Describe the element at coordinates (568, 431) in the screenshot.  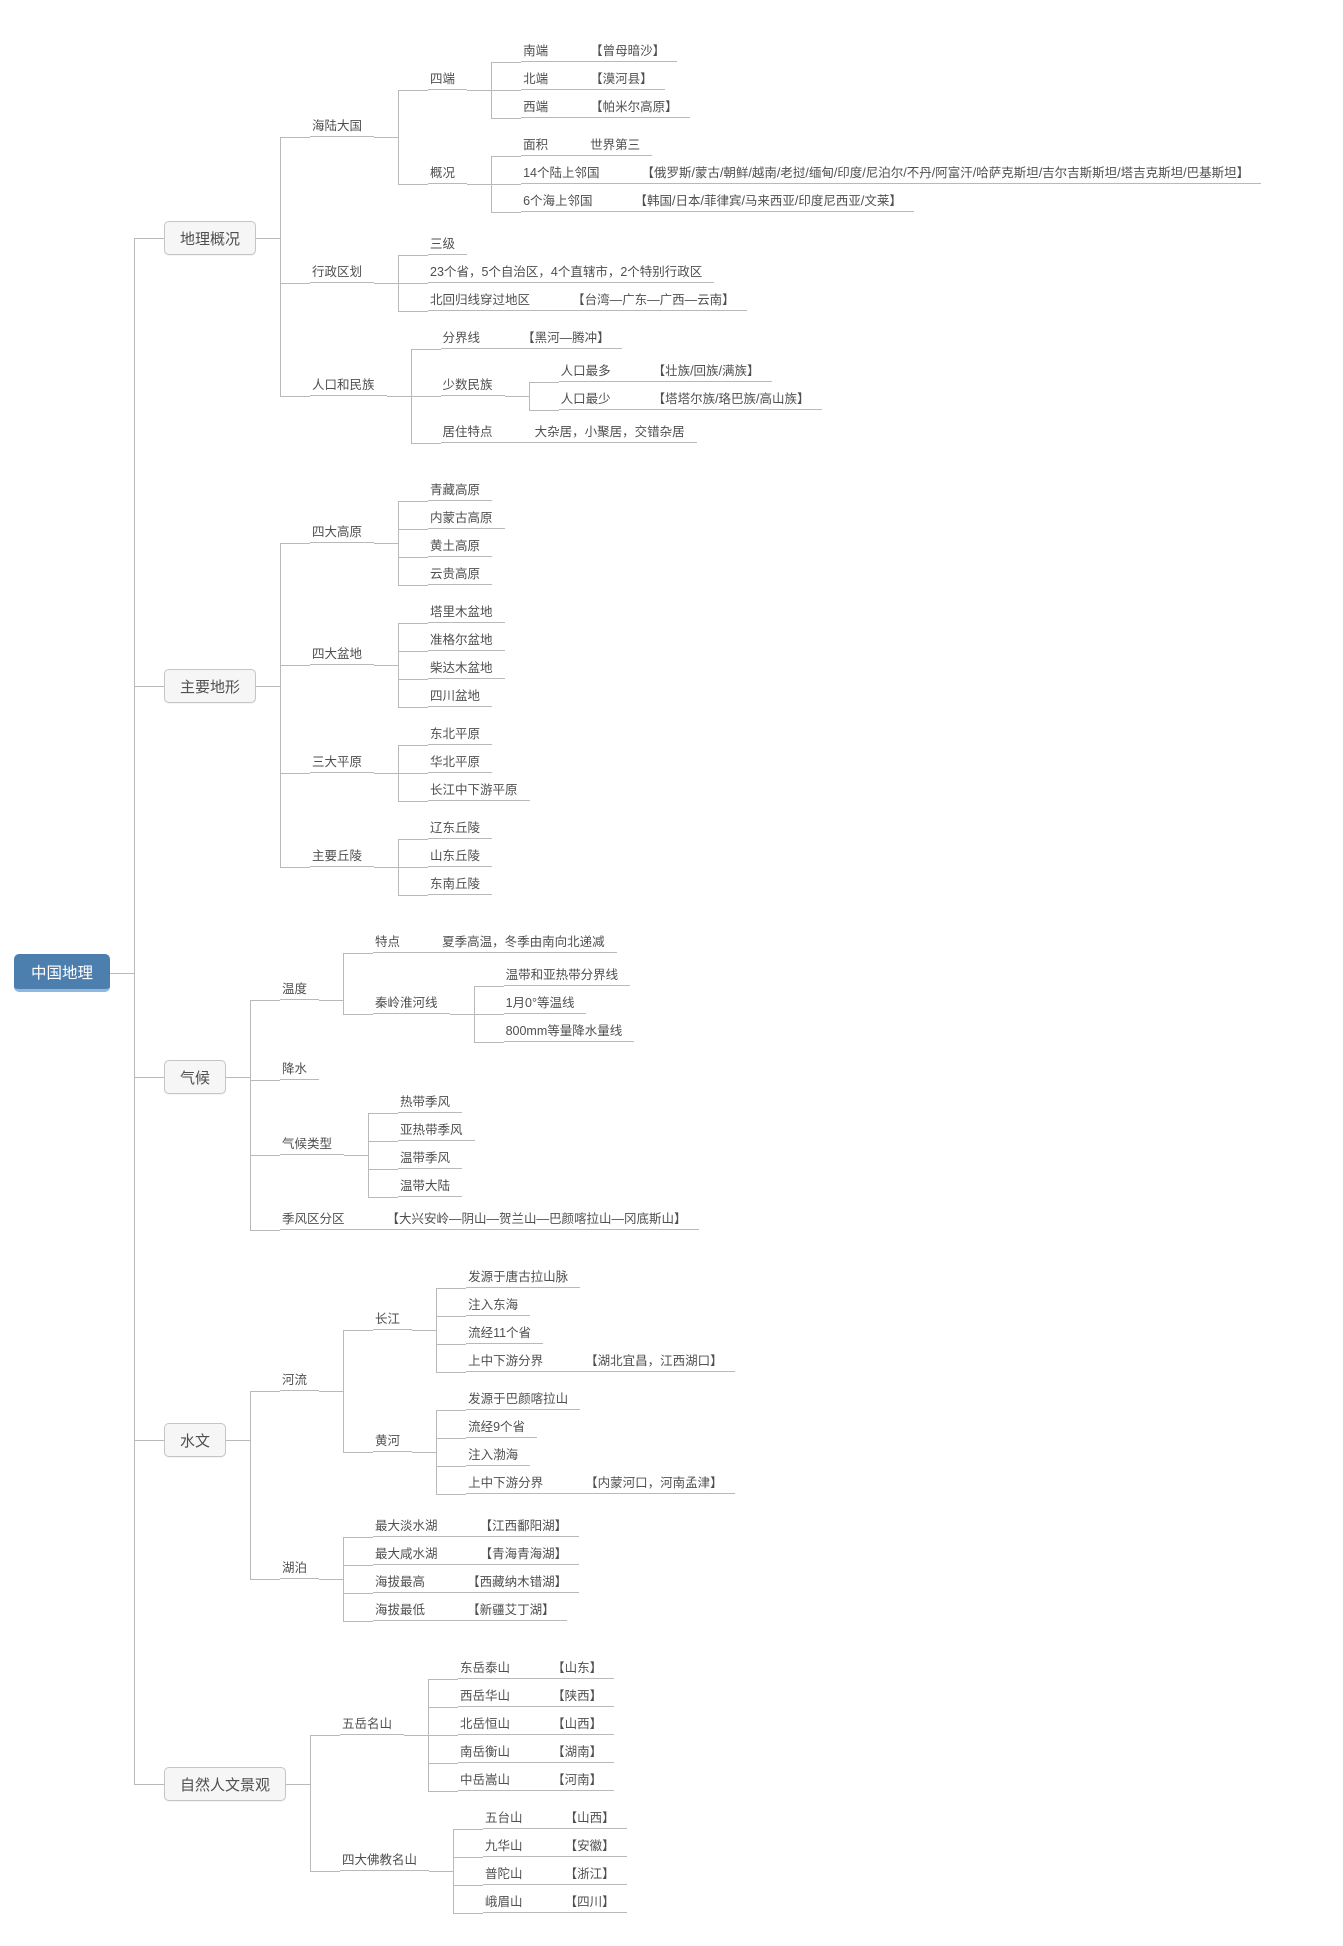
I see `topic-label: 居住特点 大杂居，小聚居，交错杂居` at that location.